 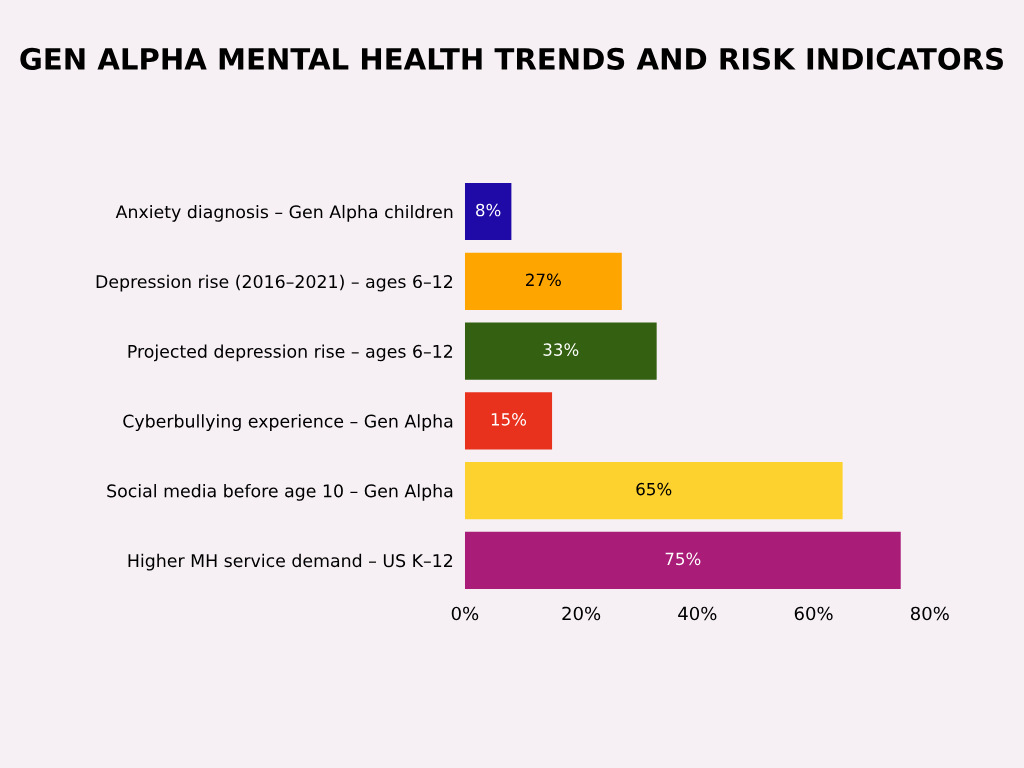 I want to click on data-label: 75%, so click(x=683, y=559).